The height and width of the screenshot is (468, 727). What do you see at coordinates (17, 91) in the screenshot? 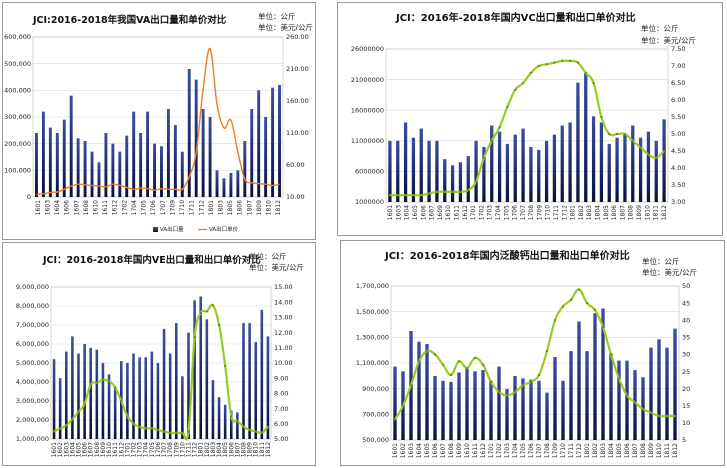
I see `left-tick-label: 400,000` at bounding box center [17, 91].